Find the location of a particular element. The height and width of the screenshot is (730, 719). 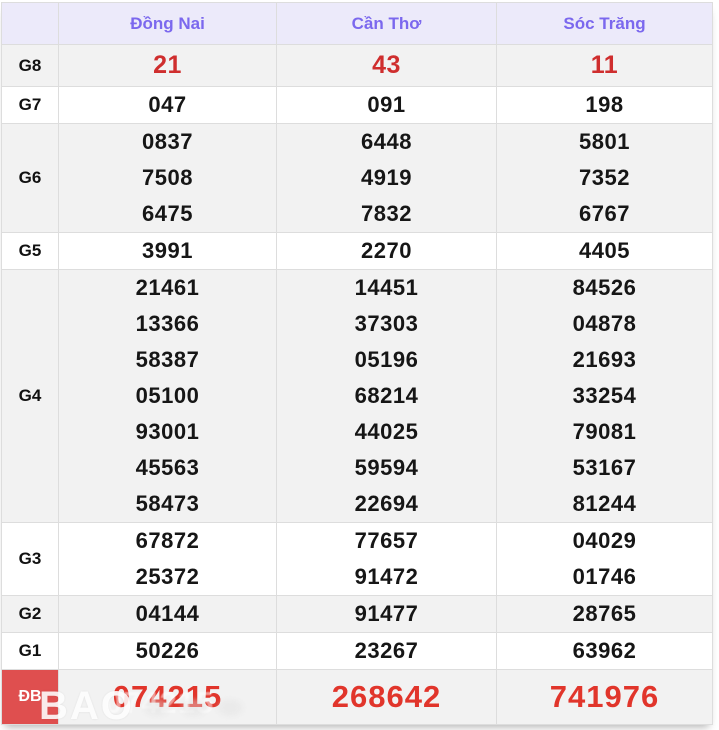

prize-value: 58473 is located at coordinates (167, 503).